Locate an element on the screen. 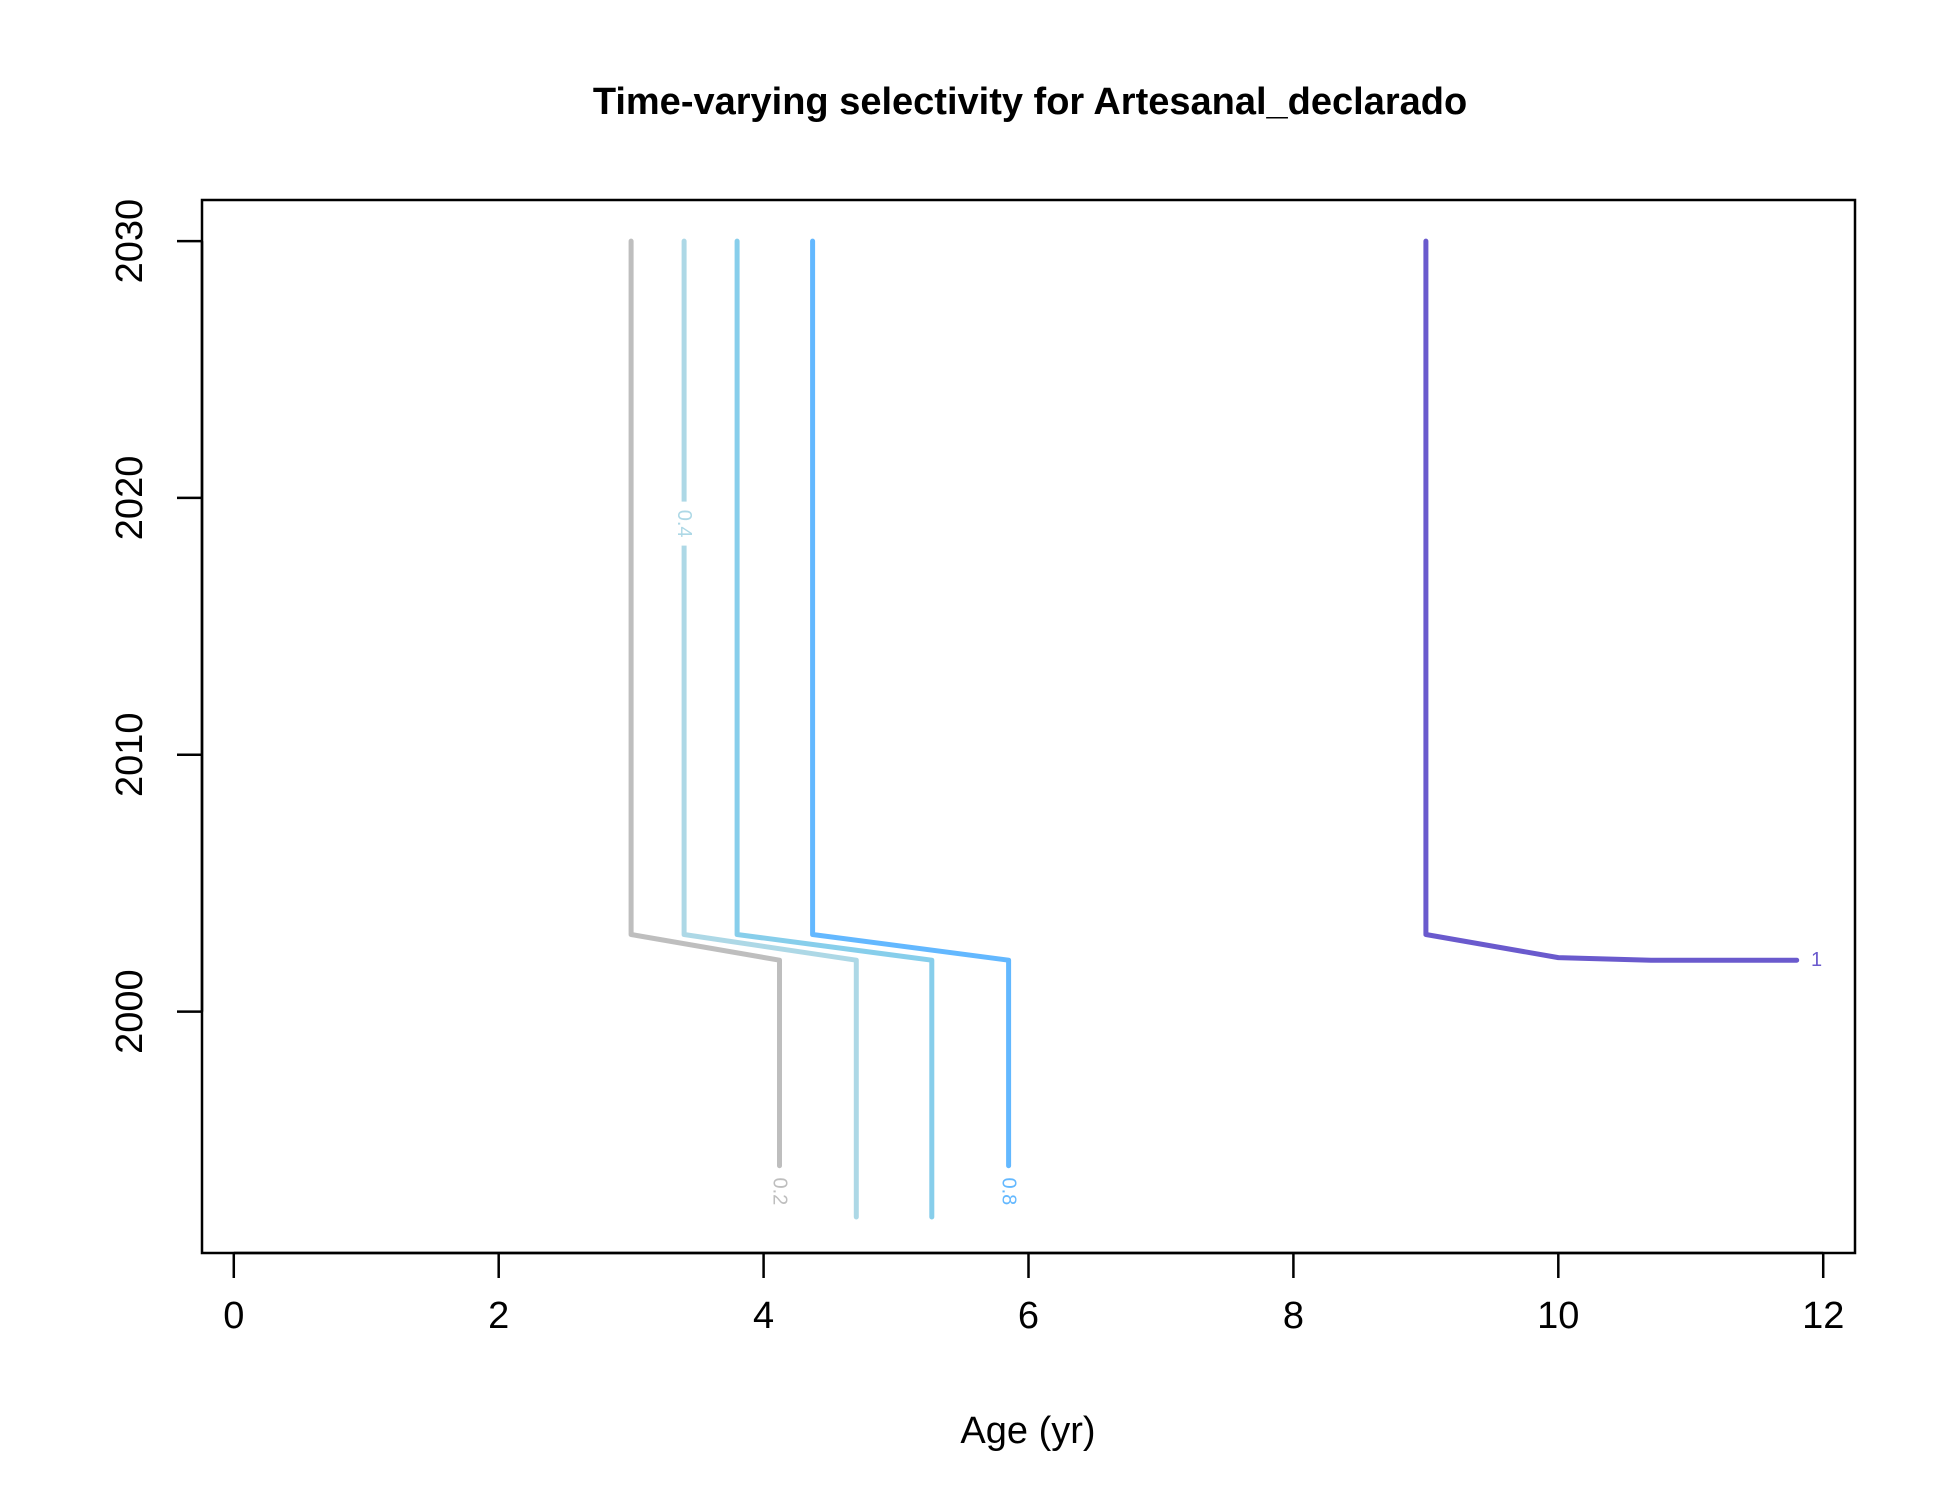 The height and width of the screenshot is (1500, 1950). contour-label: 0.2 is located at coordinates (779, 1191).